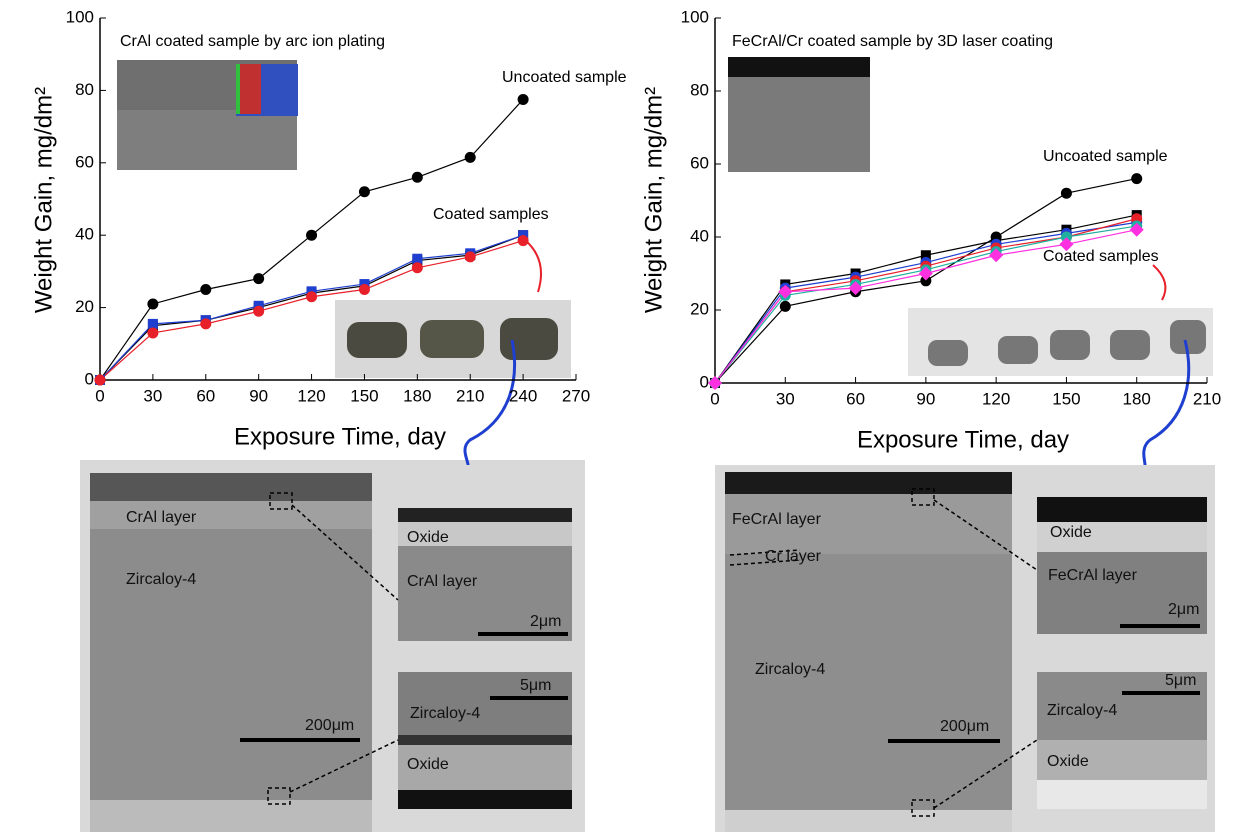  Describe the element at coordinates (523, 395) in the screenshot. I see `x-tick-label: 240` at that location.